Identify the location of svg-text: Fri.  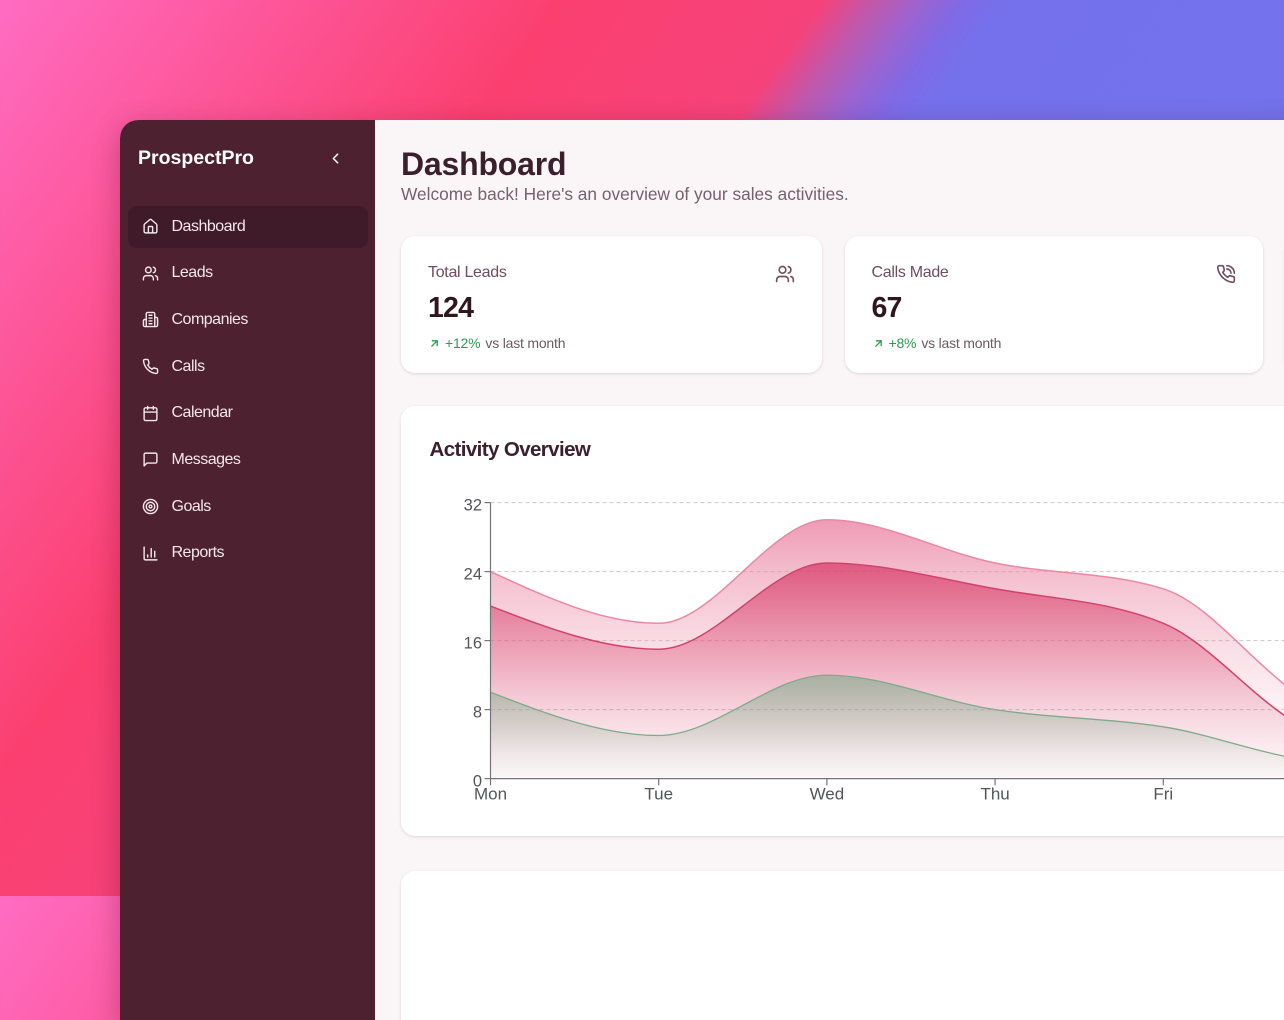
(1163, 793).